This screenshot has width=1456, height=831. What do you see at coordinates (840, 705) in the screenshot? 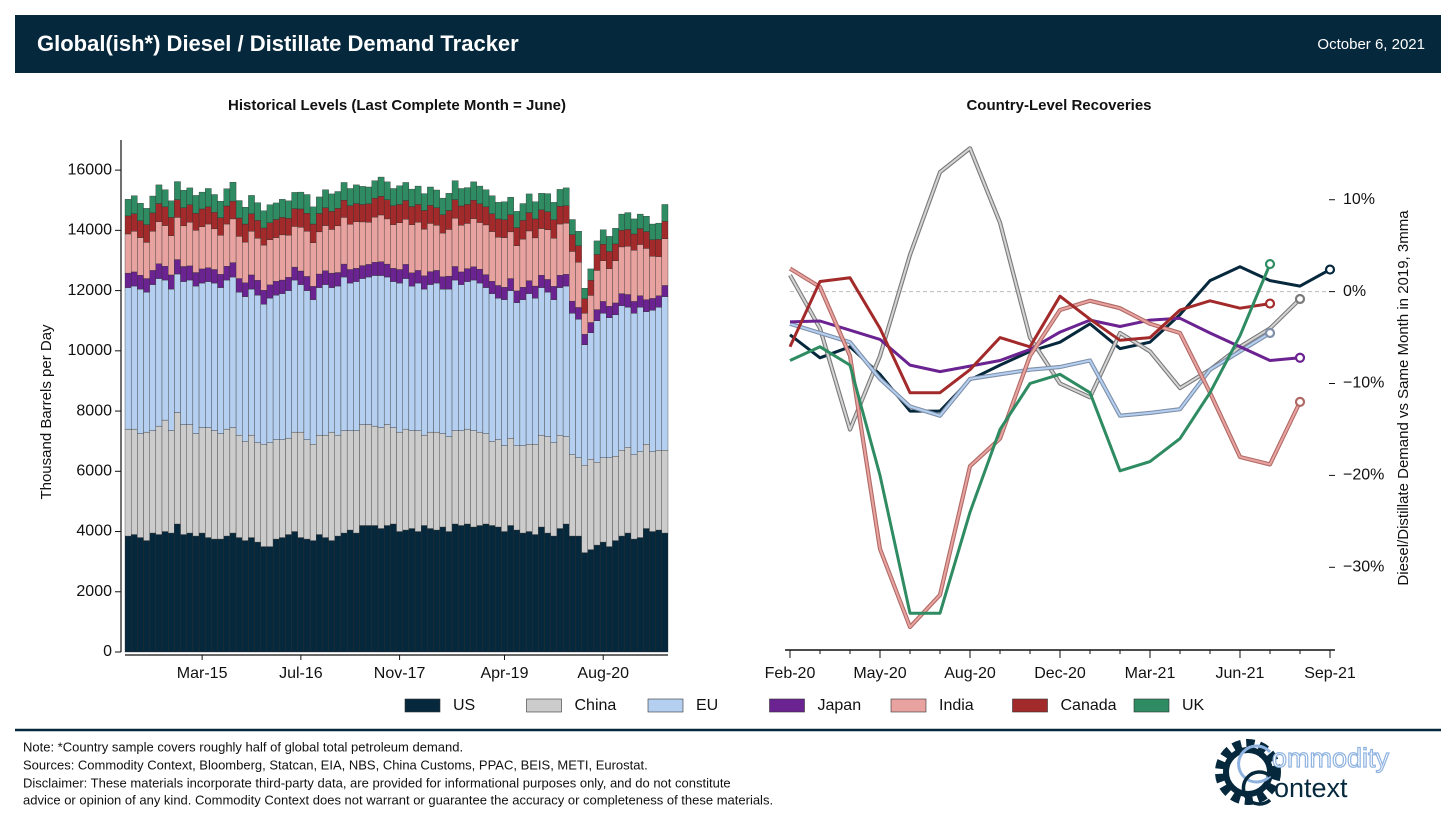
I see `legend-label: Japan` at bounding box center [840, 705].